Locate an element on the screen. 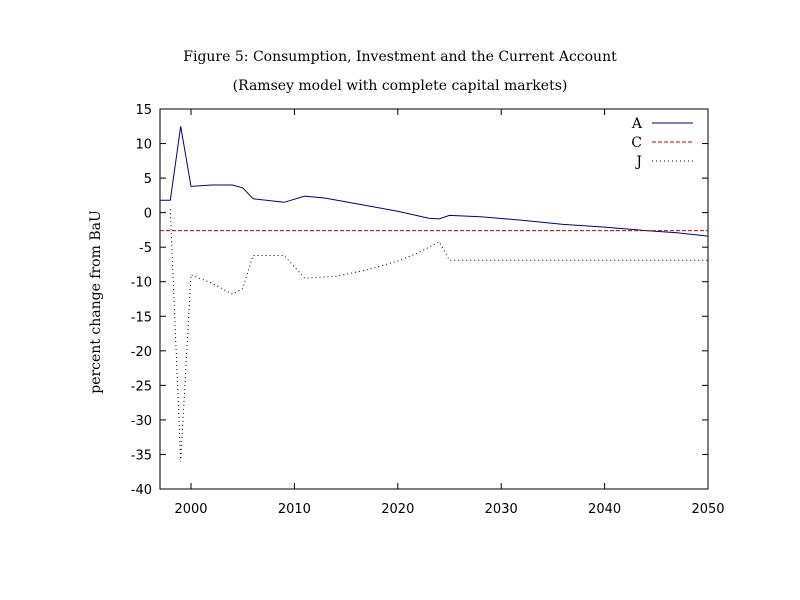  legend-label-C: C is located at coordinates (636, 143).